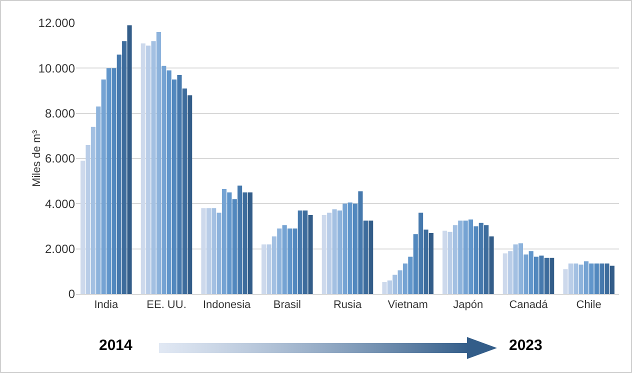 This screenshot has height=373, width=632. I want to click on x-tick-label: Indonesia, so click(227, 305).